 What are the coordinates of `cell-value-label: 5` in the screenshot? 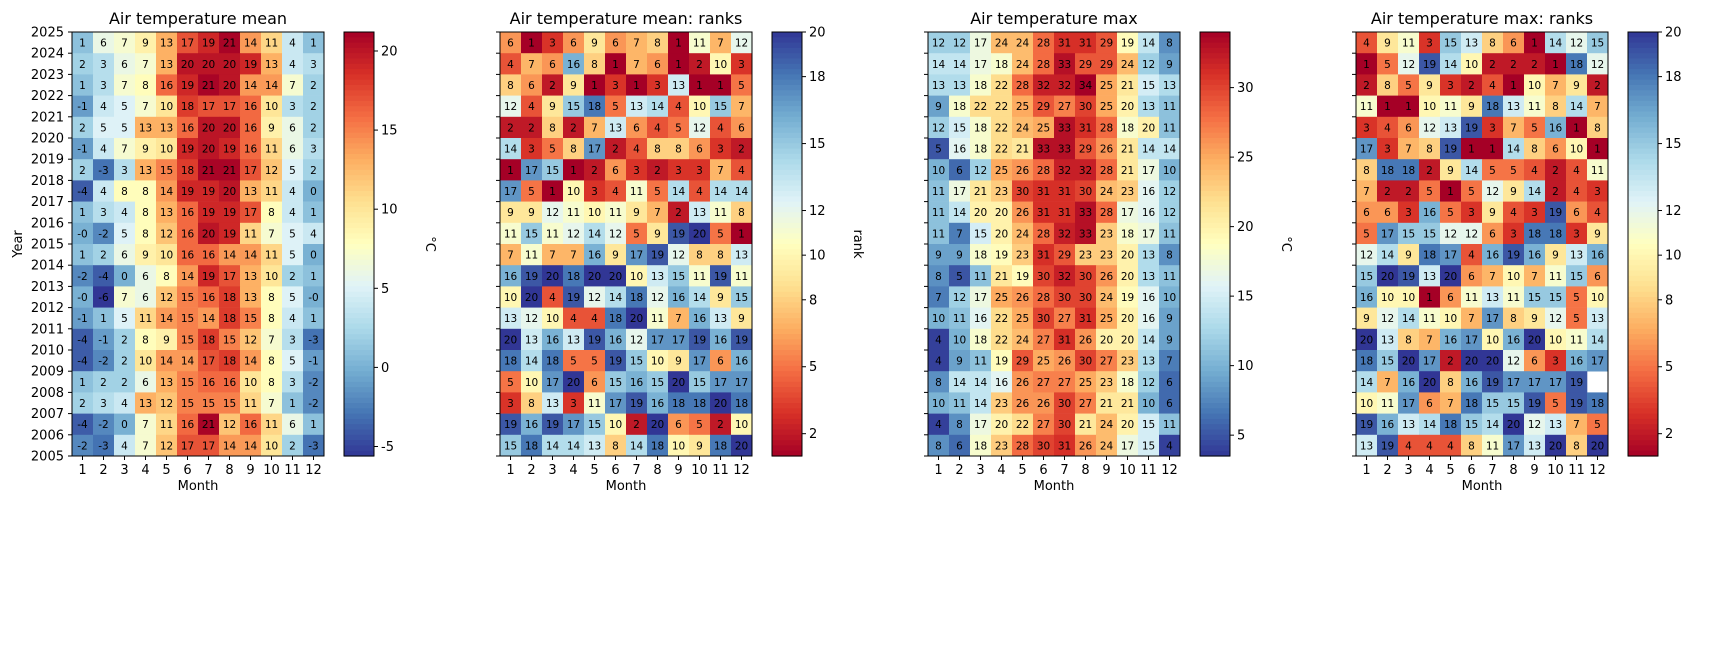 It's located at (1513, 171).